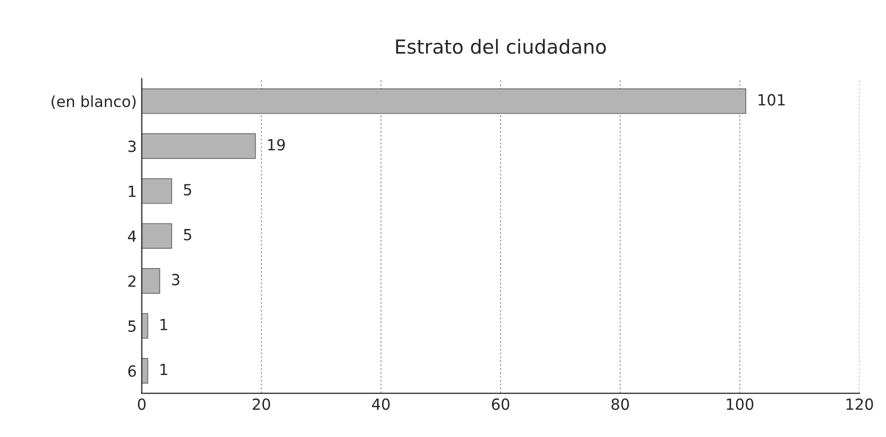 Image resolution: width=886 pixels, height=437 pixels. Describe the element at coordinates (620, 404) in the screenshot. I see `x-tick-label: 80` at that location.